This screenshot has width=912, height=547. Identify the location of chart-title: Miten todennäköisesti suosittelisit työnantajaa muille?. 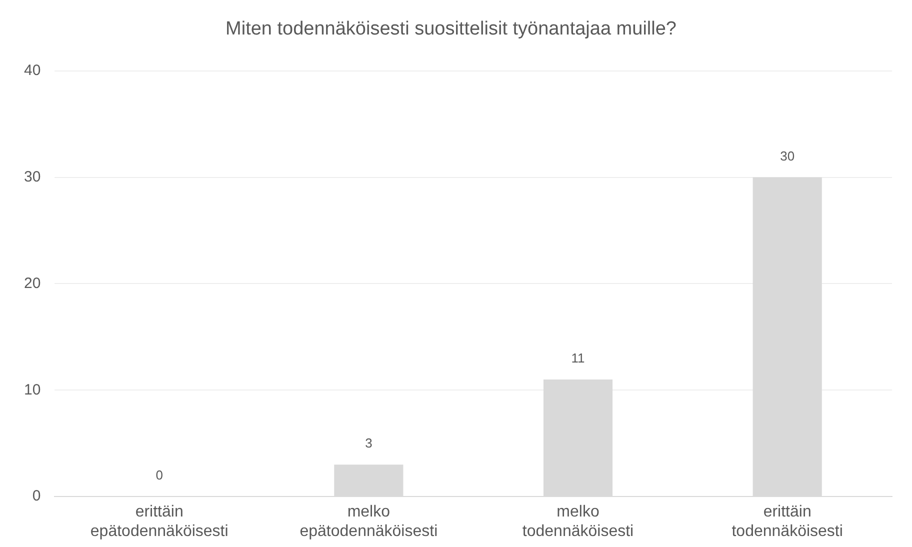
(451, 29).